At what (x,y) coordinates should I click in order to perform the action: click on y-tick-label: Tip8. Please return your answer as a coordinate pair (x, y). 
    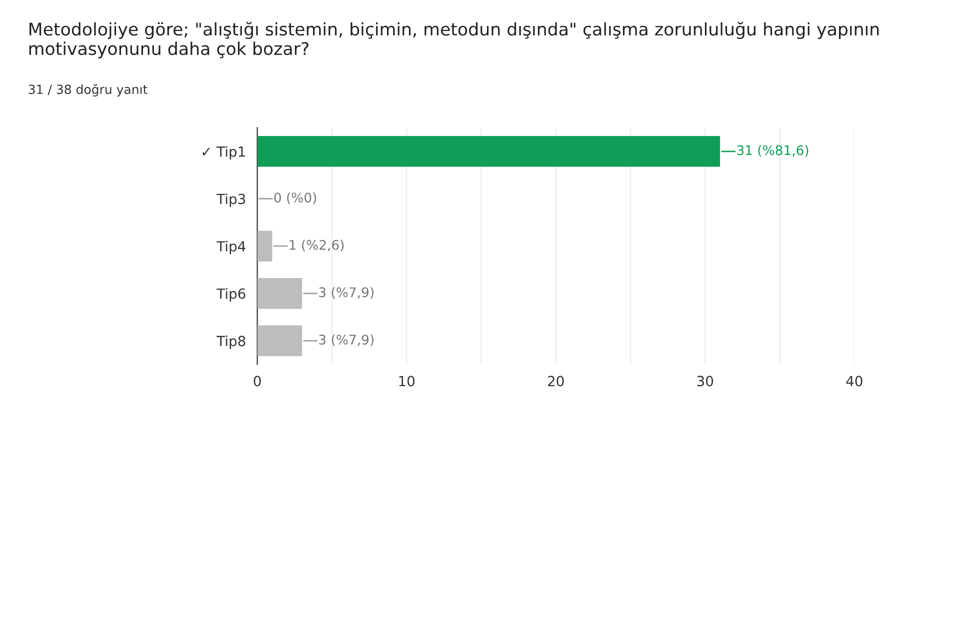
    Looking at the image, I should click on (231, 342).